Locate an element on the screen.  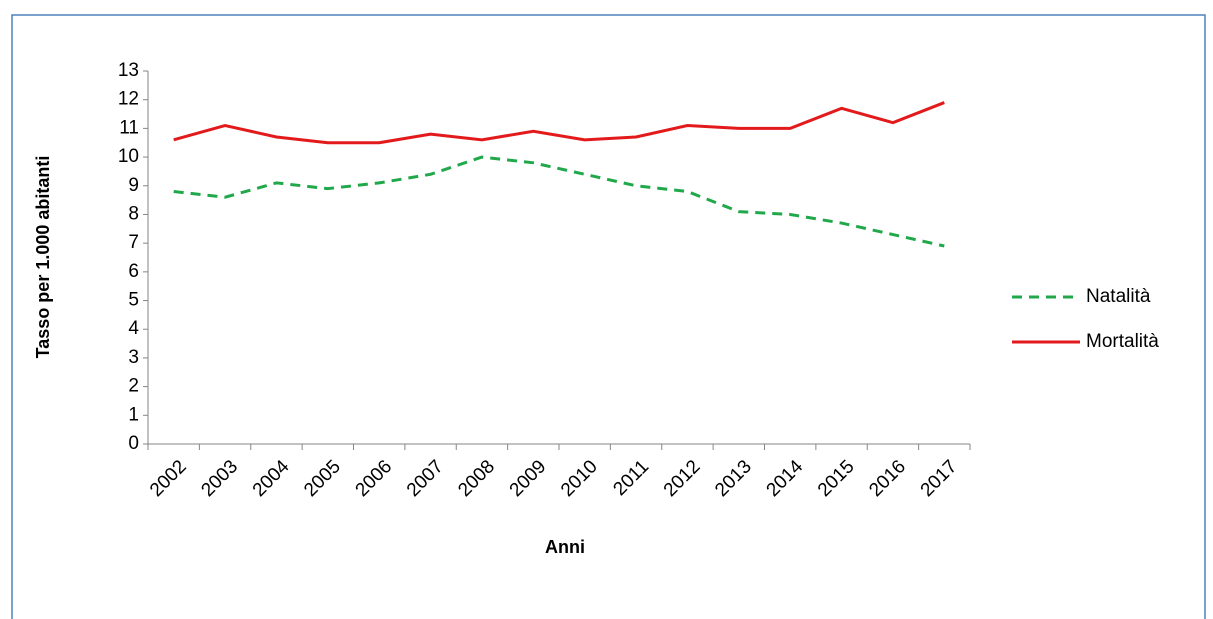
x-tick-label: 2007 is located at coordinates (425, 478).